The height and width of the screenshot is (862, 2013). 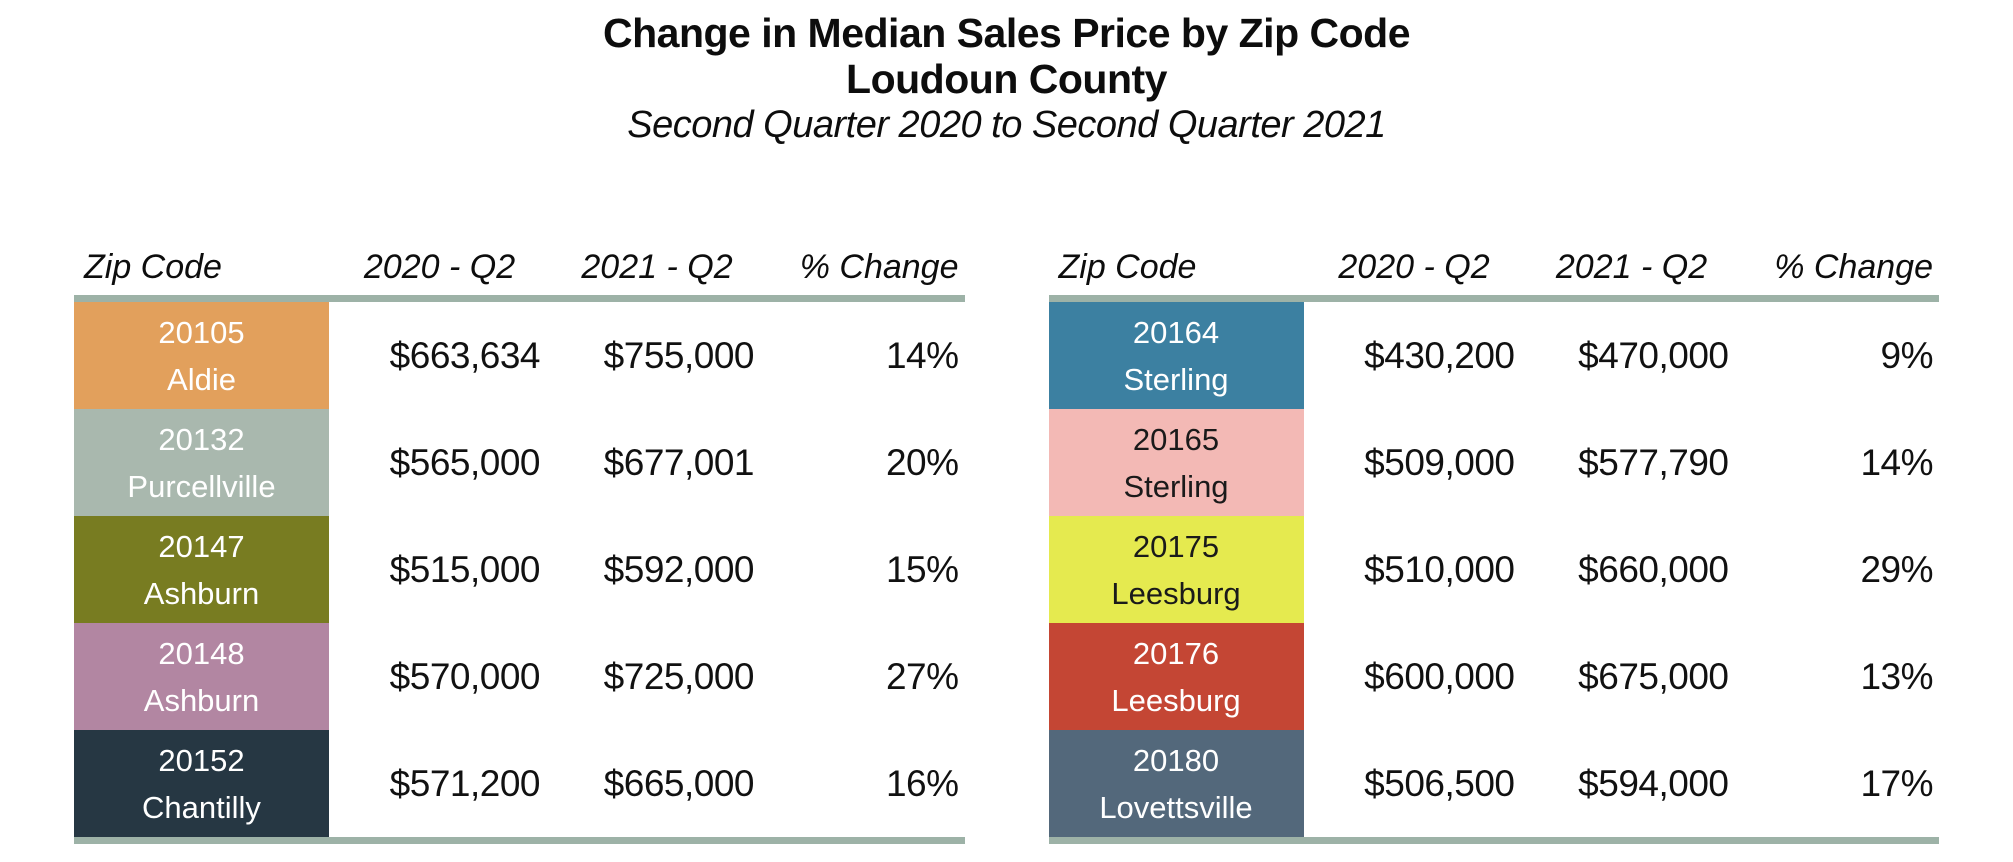 I want to click on pct-change-value: 9%, so click(x=1907, y=355).